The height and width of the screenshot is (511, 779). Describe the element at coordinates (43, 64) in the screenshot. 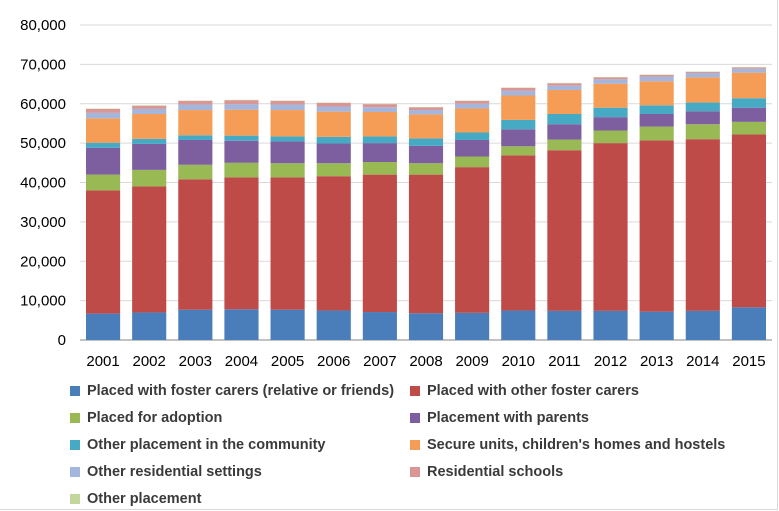

I see `y-tick-label: 70,000` at that location.